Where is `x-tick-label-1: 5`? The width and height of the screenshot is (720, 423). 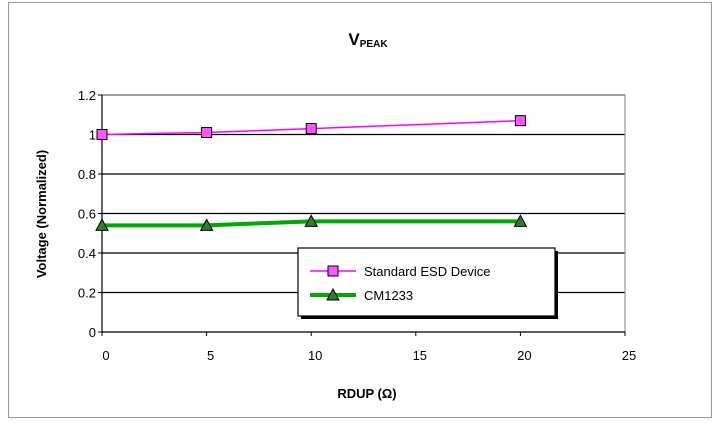
x-tick-label-1: 5 is located at coordinates (210, 355).